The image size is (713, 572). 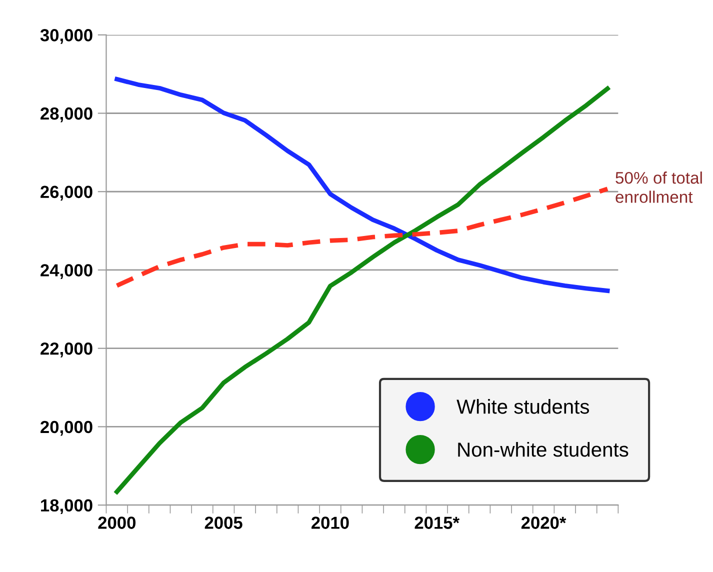 What do you see at coordinates (66, 271) in the screenshot?
I see `y-tick-label: 24,000` at bounding box center [66, 271].